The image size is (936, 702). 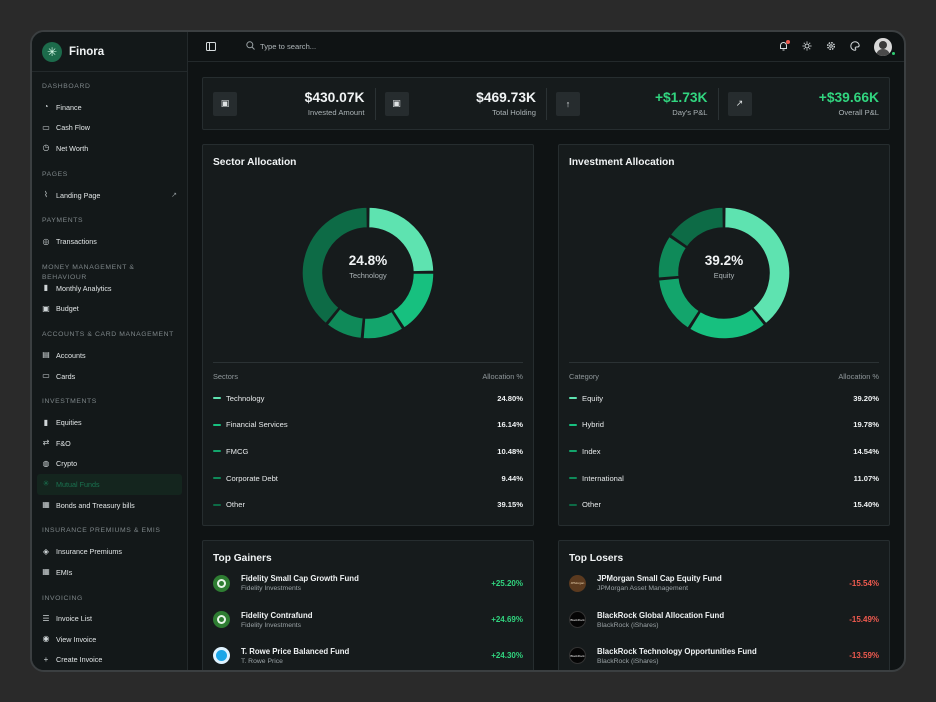 I want to click on fund-return: +24.30%, so click(x=507, y=656).